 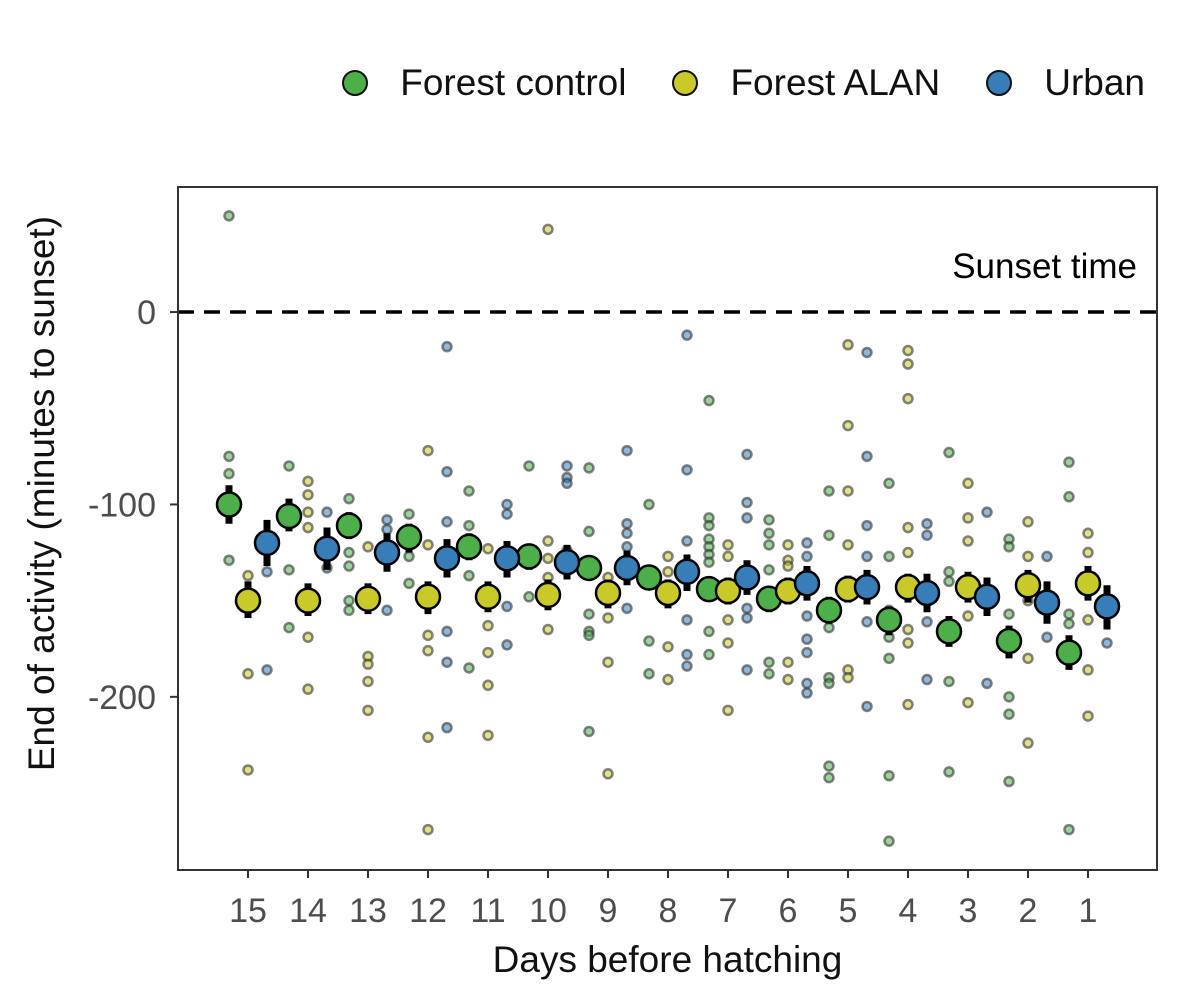 I want to click on x-tick-label: 15, so click(x=248, y=911).